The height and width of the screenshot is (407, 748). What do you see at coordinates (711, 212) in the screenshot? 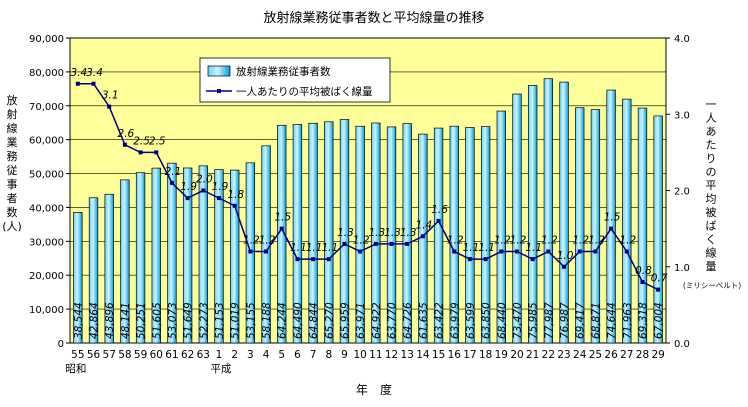
I see `y-right-axis-title-char: 被` at bounding box center [711, 212].